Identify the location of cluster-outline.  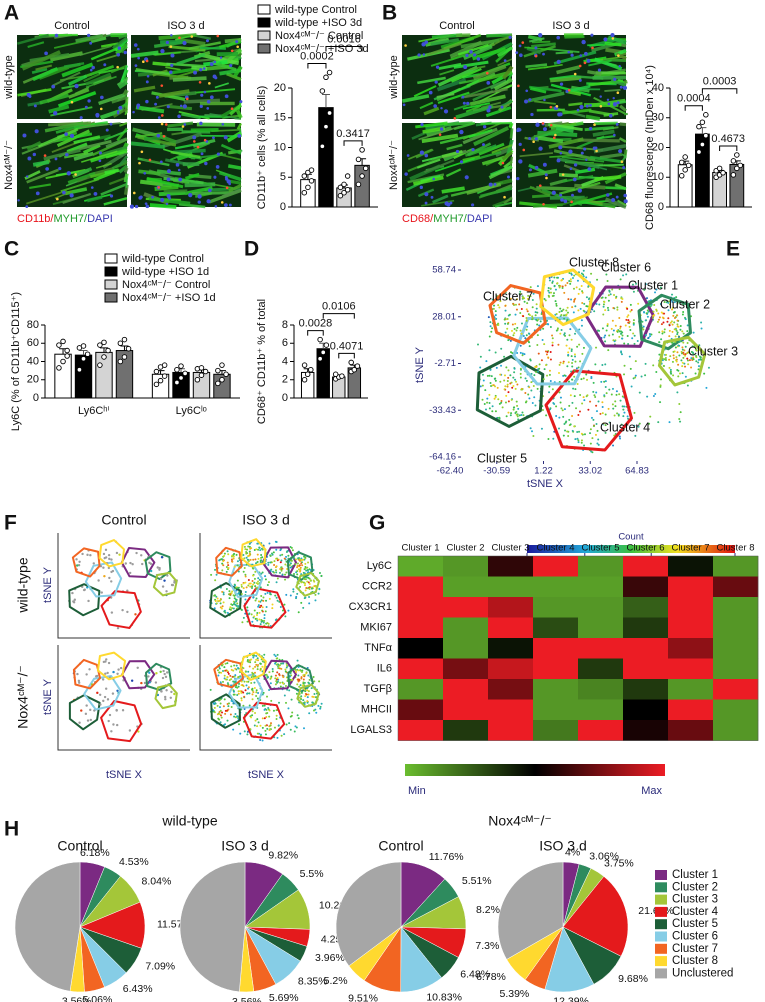
(253, 666).